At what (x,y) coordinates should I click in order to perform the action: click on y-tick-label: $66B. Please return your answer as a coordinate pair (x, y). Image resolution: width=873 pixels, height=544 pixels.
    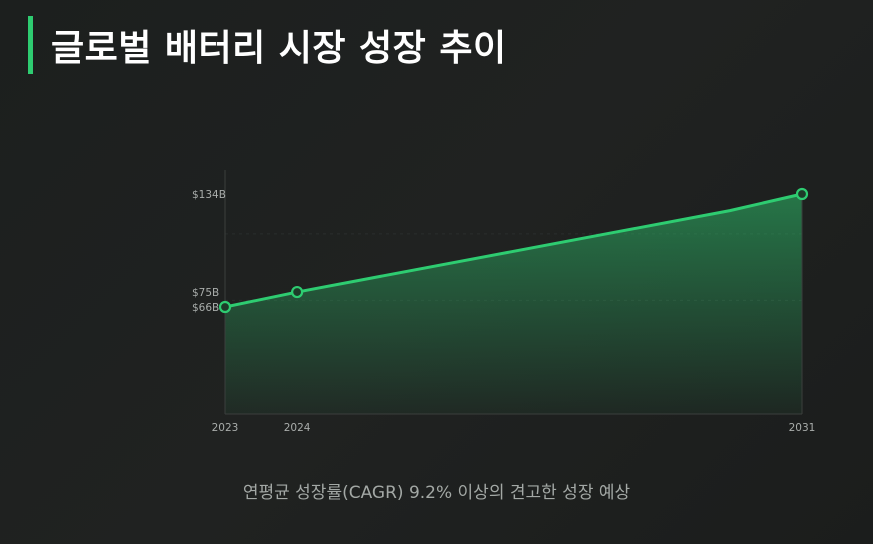
    Looking at the image, I should click on (205, 308).